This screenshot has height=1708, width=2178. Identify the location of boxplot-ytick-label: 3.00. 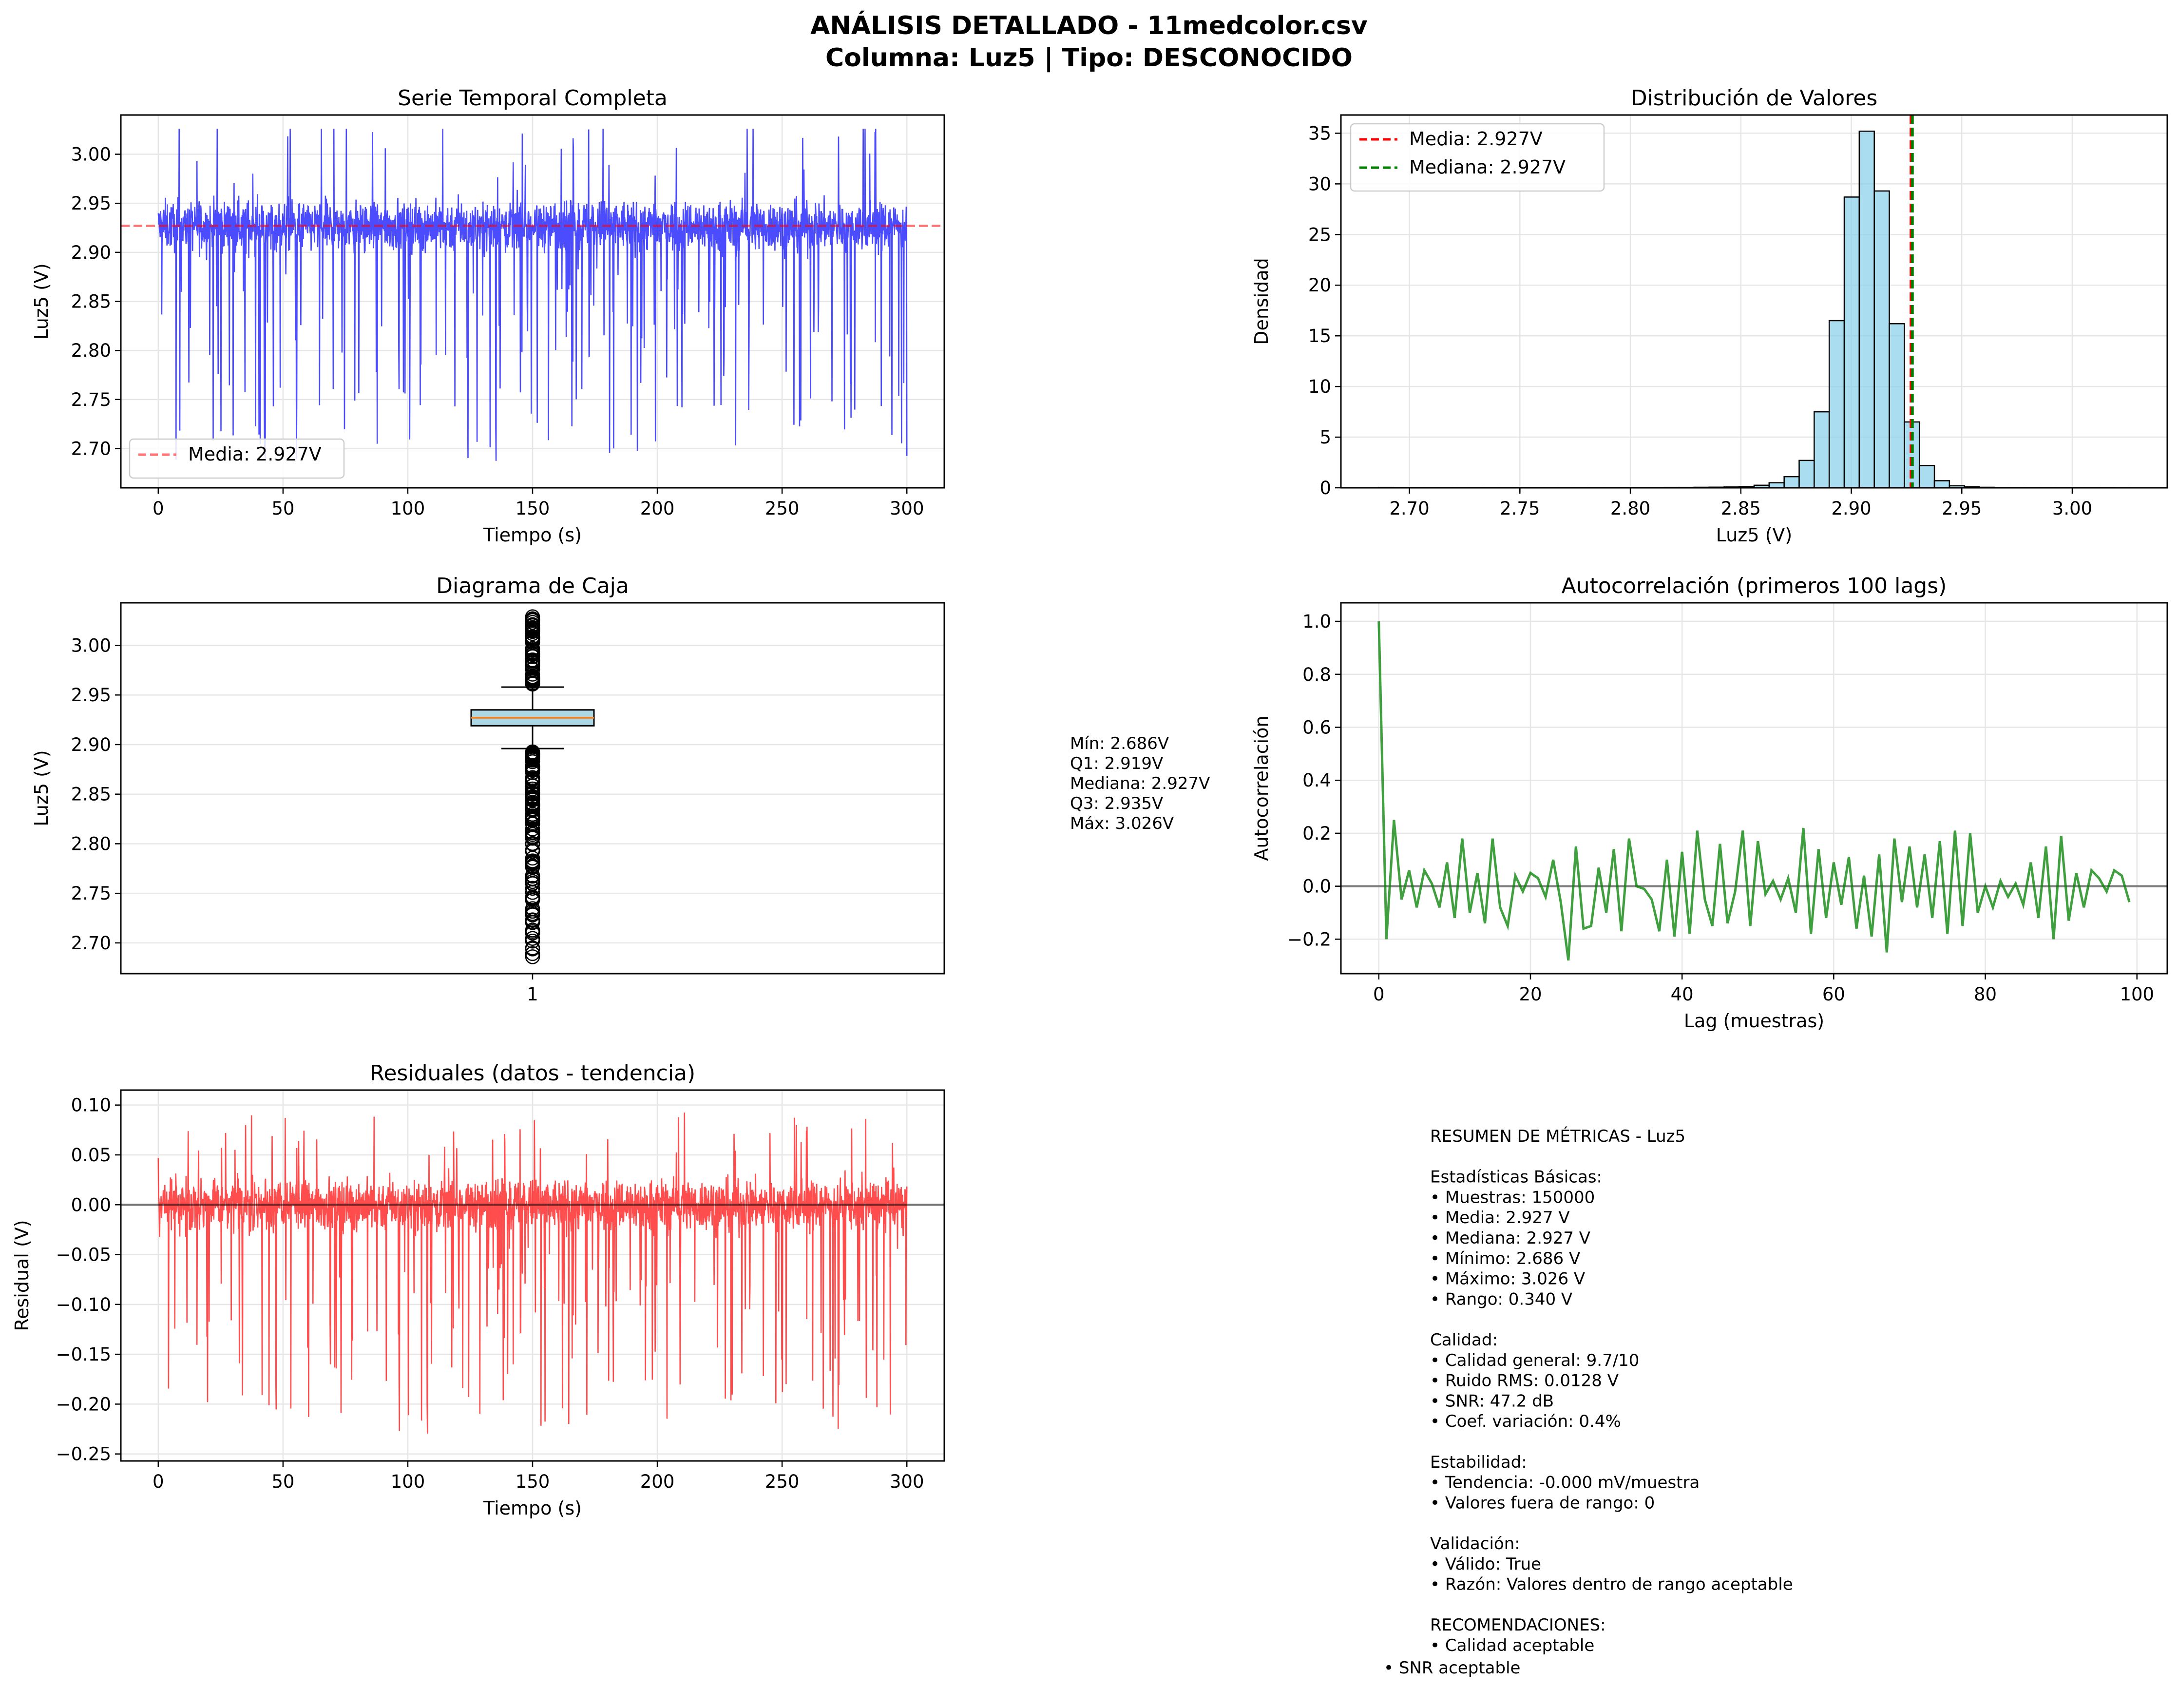
(91, 645).